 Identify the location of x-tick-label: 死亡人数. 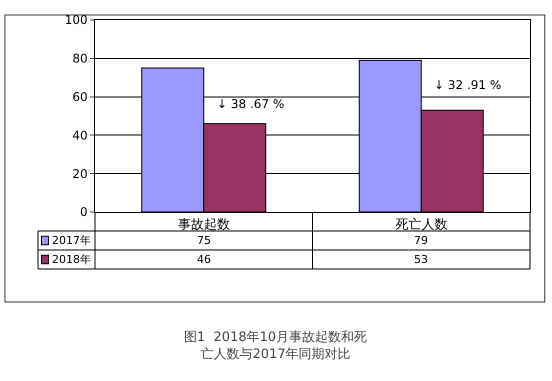
(421, 224).